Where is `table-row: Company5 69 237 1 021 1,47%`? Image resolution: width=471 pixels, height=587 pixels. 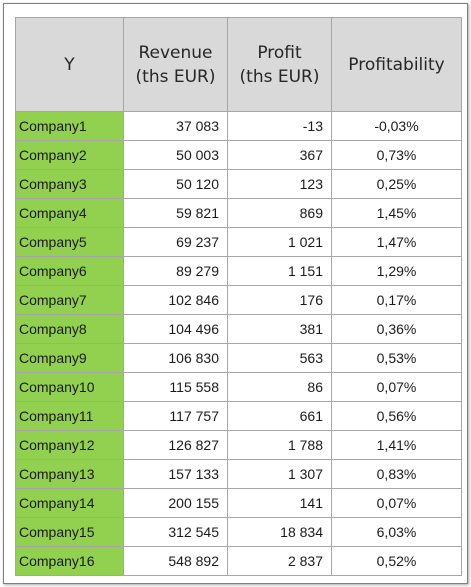
table-row: Company5 69 237 1 021 1,47% is located at coordinates (238, 242).